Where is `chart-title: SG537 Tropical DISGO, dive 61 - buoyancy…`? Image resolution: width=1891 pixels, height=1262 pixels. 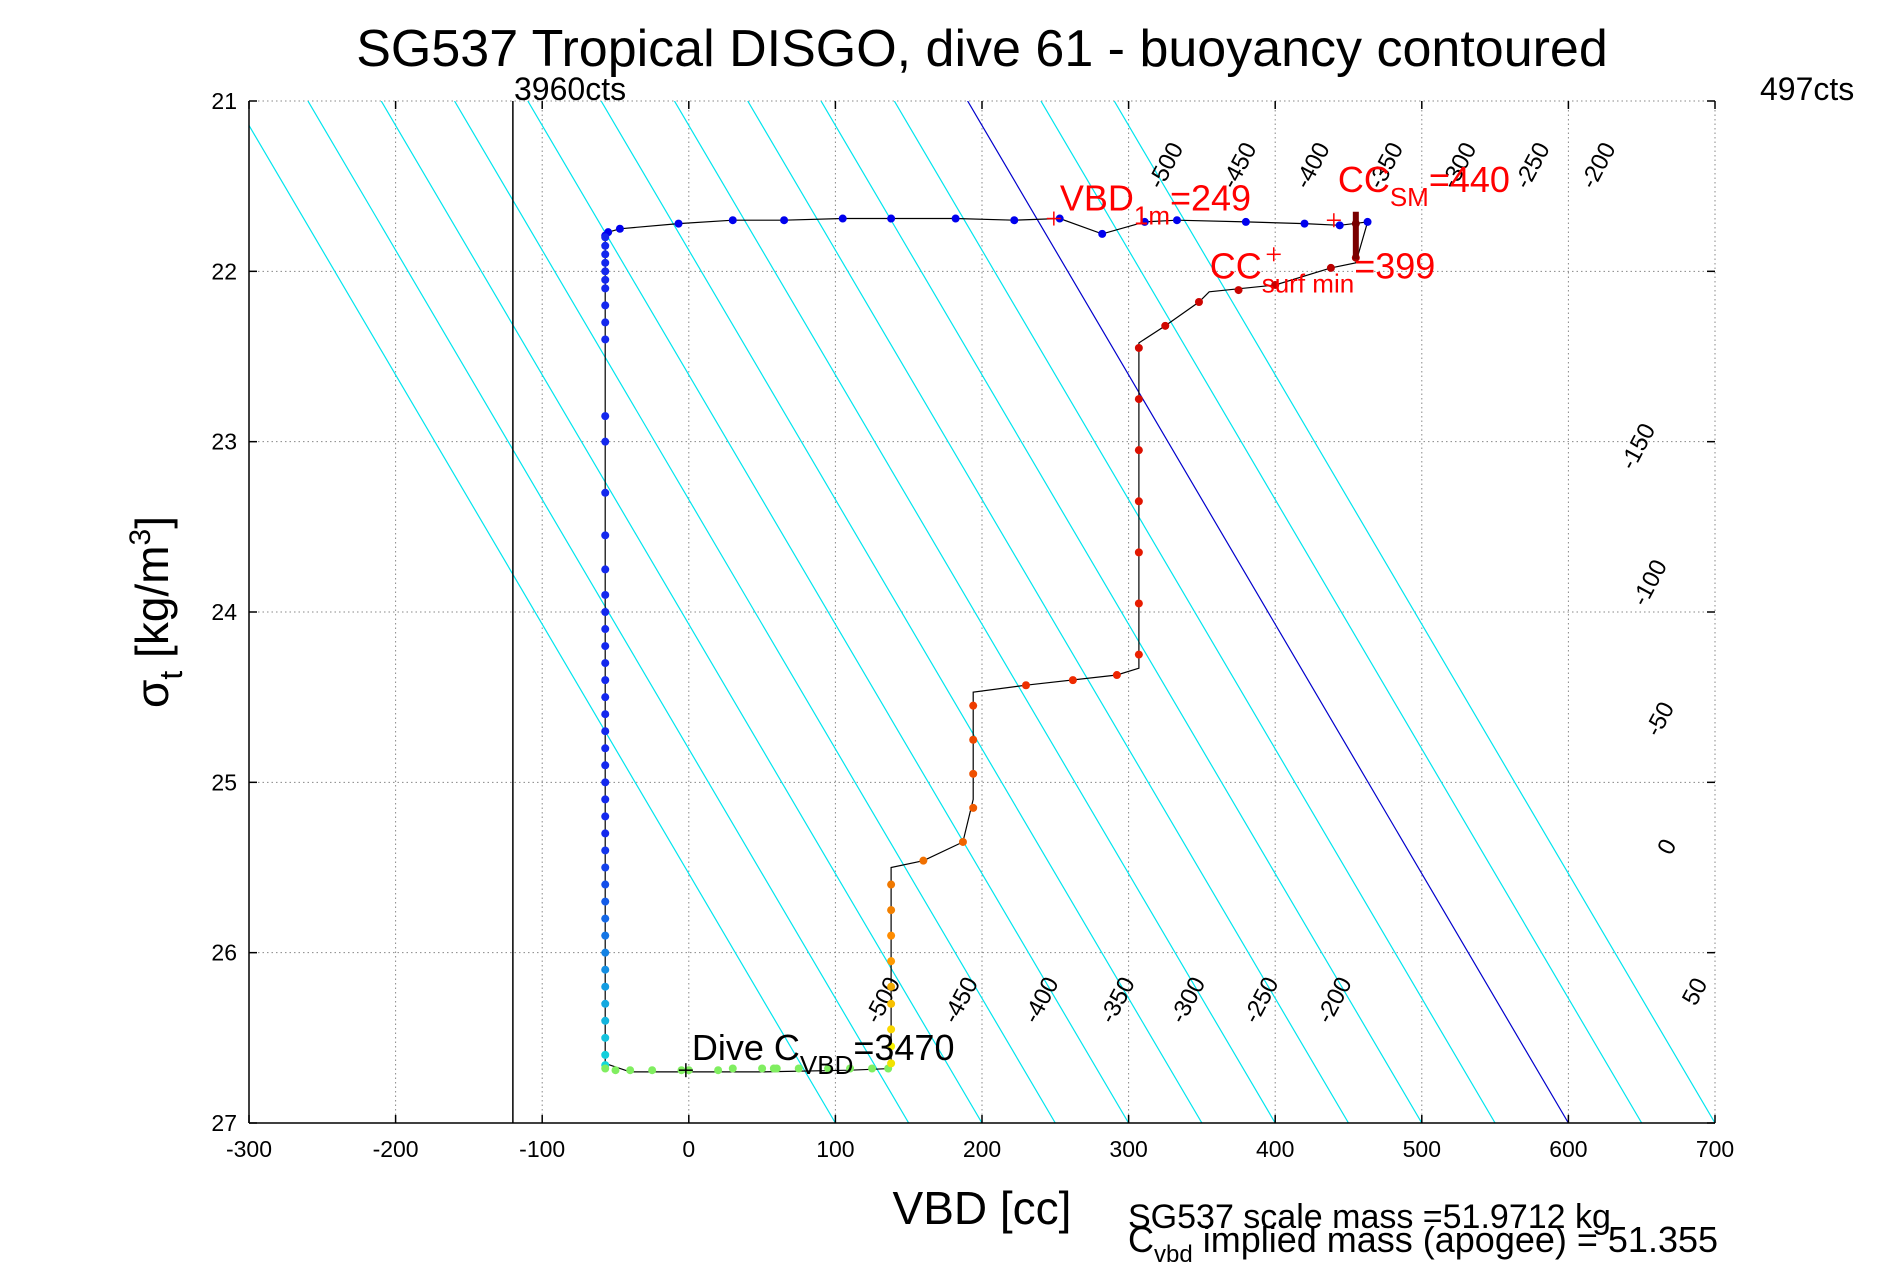
chart-title: SG537 Tropical DISGO, dive 61 - buoyancy… is located at coordinates (982, 49).